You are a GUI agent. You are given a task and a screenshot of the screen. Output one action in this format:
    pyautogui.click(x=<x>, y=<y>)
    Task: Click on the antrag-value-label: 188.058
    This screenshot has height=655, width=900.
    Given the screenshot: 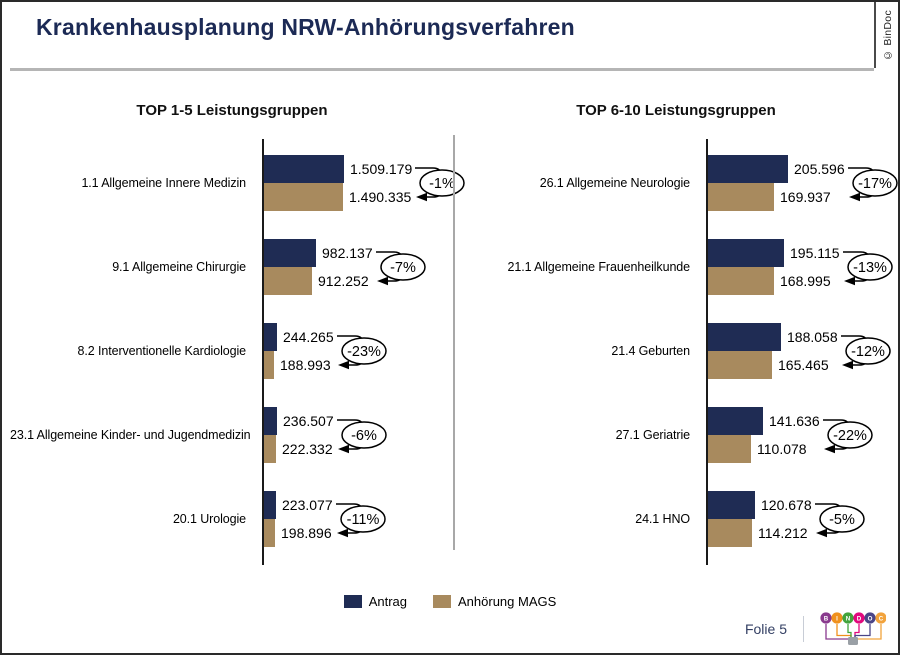 What is the action you would take?
    pyautogui.click(x=812, y=337)
    